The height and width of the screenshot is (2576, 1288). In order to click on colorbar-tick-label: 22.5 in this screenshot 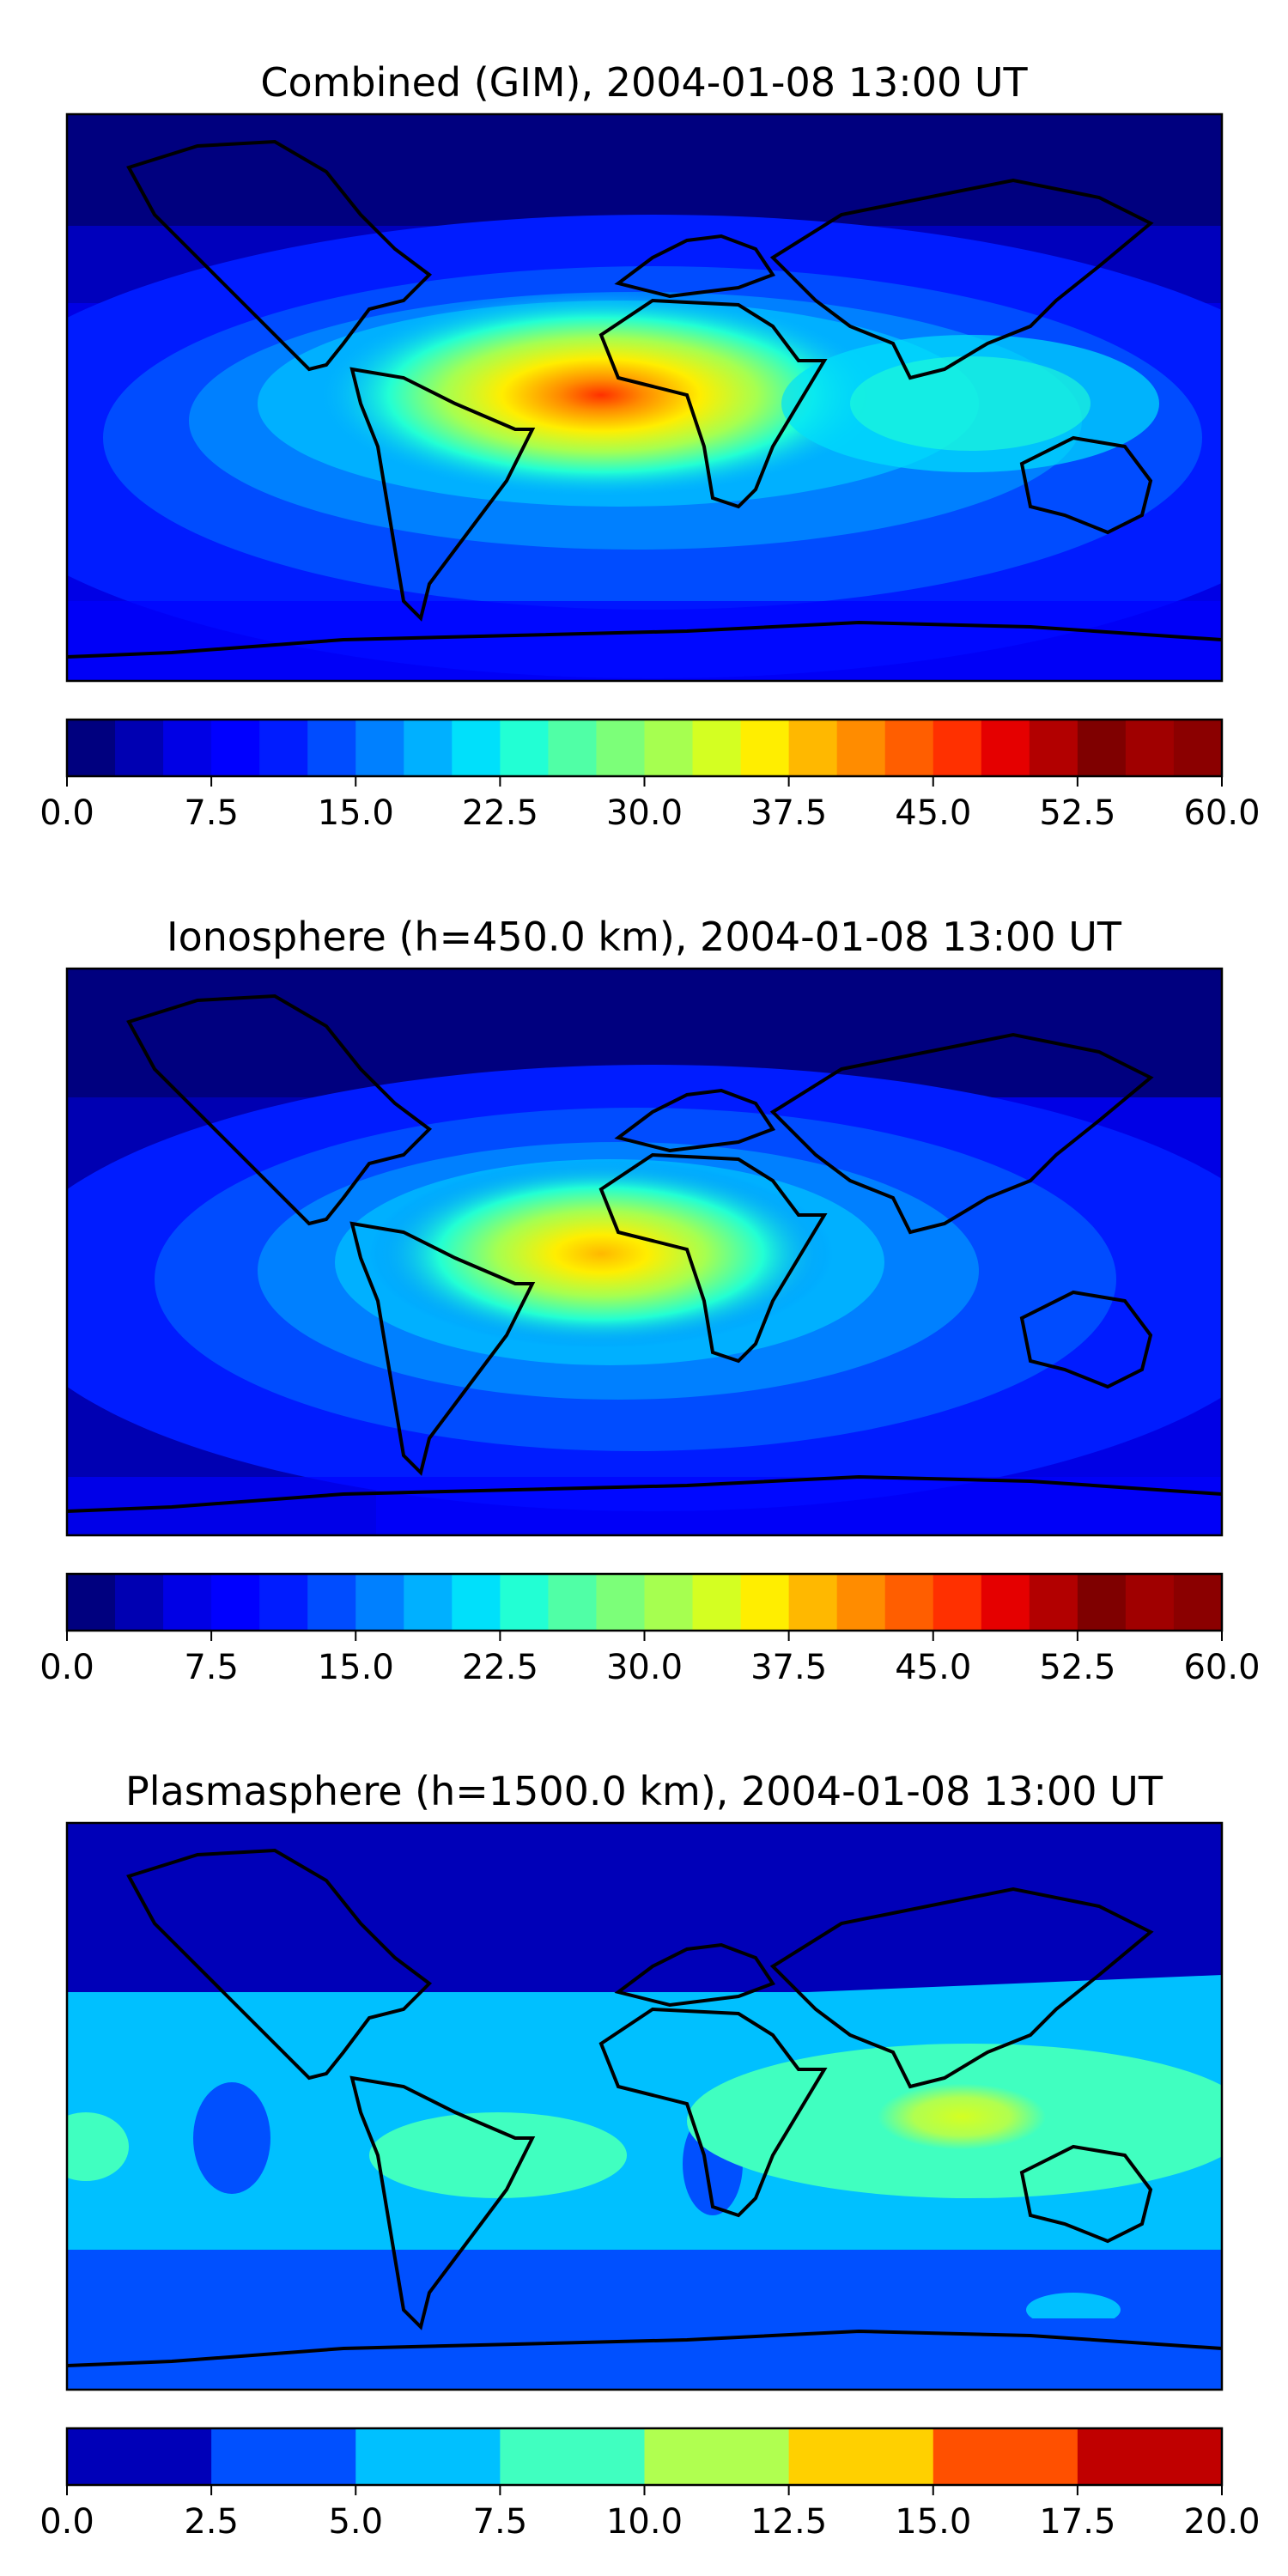, I will do `click(500, 1667)`.